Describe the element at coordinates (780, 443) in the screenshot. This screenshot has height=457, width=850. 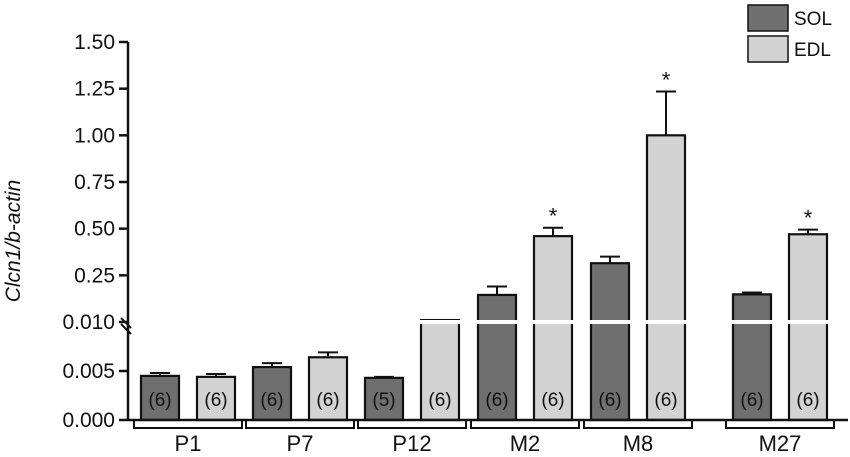
I see `x-tick-label-m27: M27` at that location.